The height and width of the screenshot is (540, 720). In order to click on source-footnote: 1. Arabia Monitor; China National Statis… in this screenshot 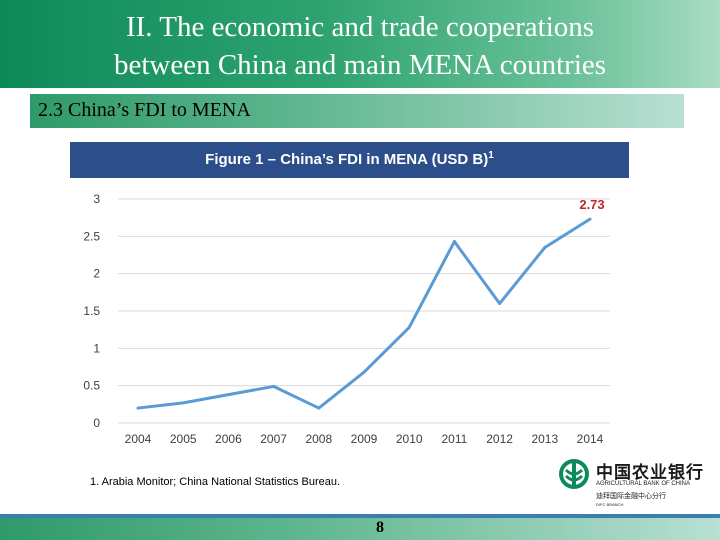, I will do `click(215, 482)`.